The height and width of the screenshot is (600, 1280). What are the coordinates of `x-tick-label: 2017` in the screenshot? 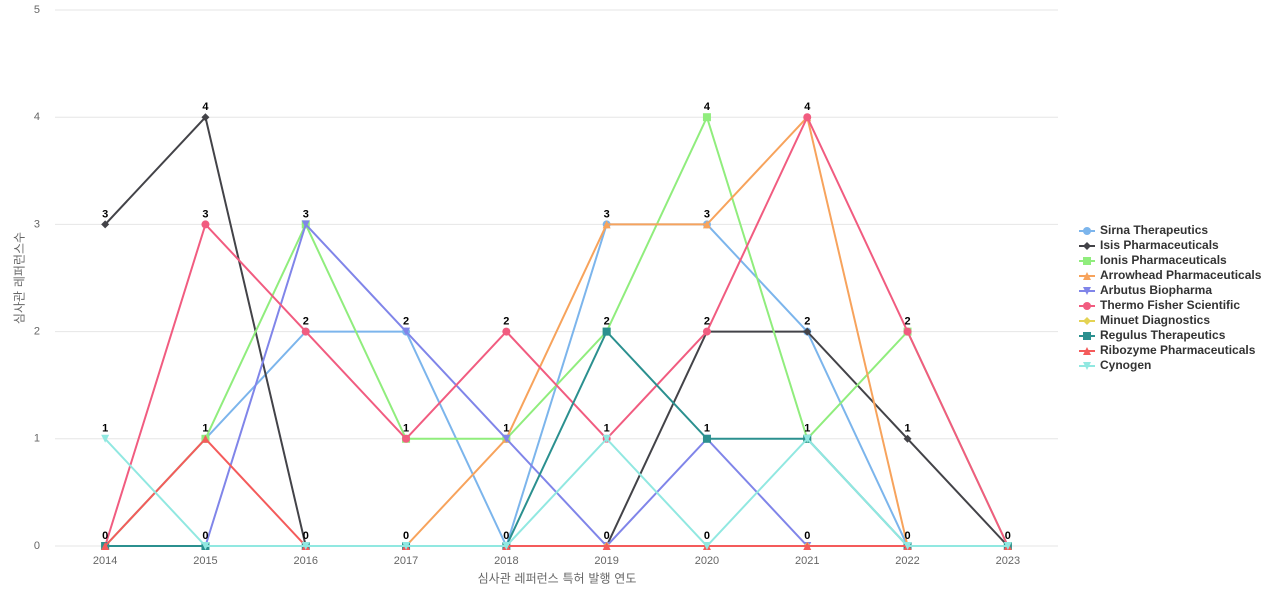 It's located at (406, 561).